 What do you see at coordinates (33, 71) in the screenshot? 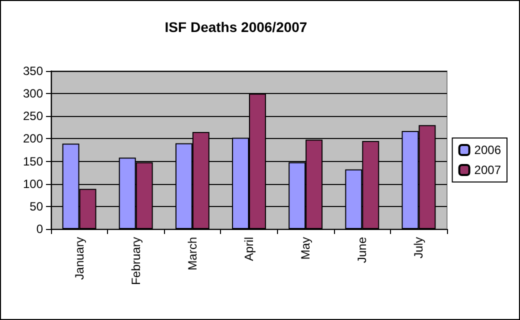
I see `y-tick-label: 350` at bounding box center [33, 71].